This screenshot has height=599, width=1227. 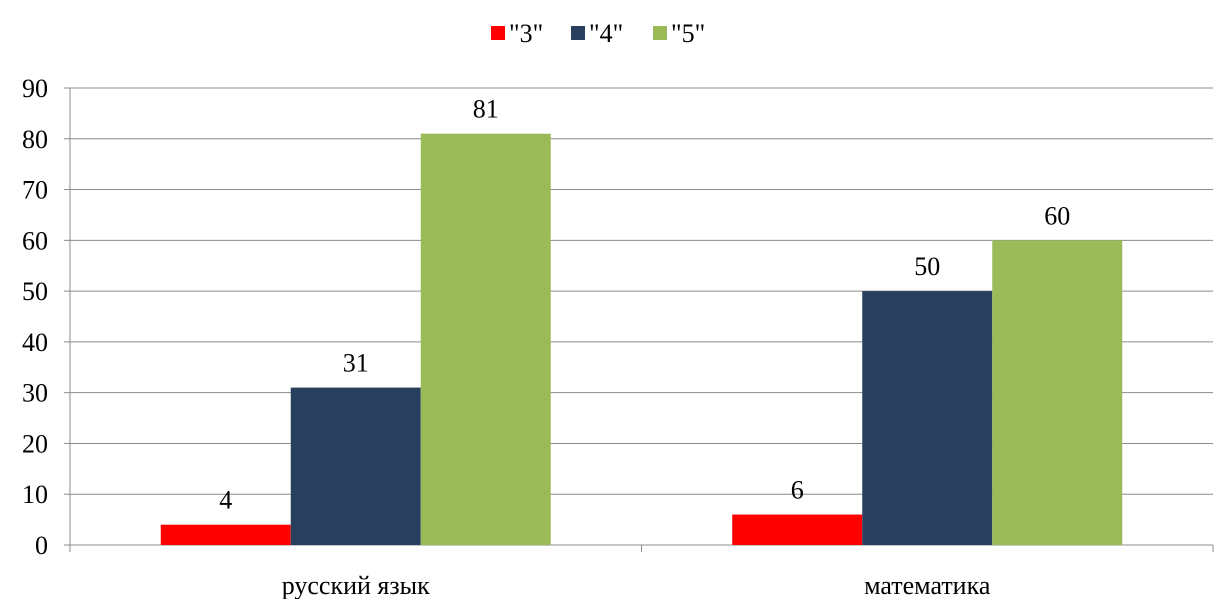 What do you see at coordinates (641, 571) in the screenshot?
I see `x-axis: русский язык математика` at bounding box center [641, 571].